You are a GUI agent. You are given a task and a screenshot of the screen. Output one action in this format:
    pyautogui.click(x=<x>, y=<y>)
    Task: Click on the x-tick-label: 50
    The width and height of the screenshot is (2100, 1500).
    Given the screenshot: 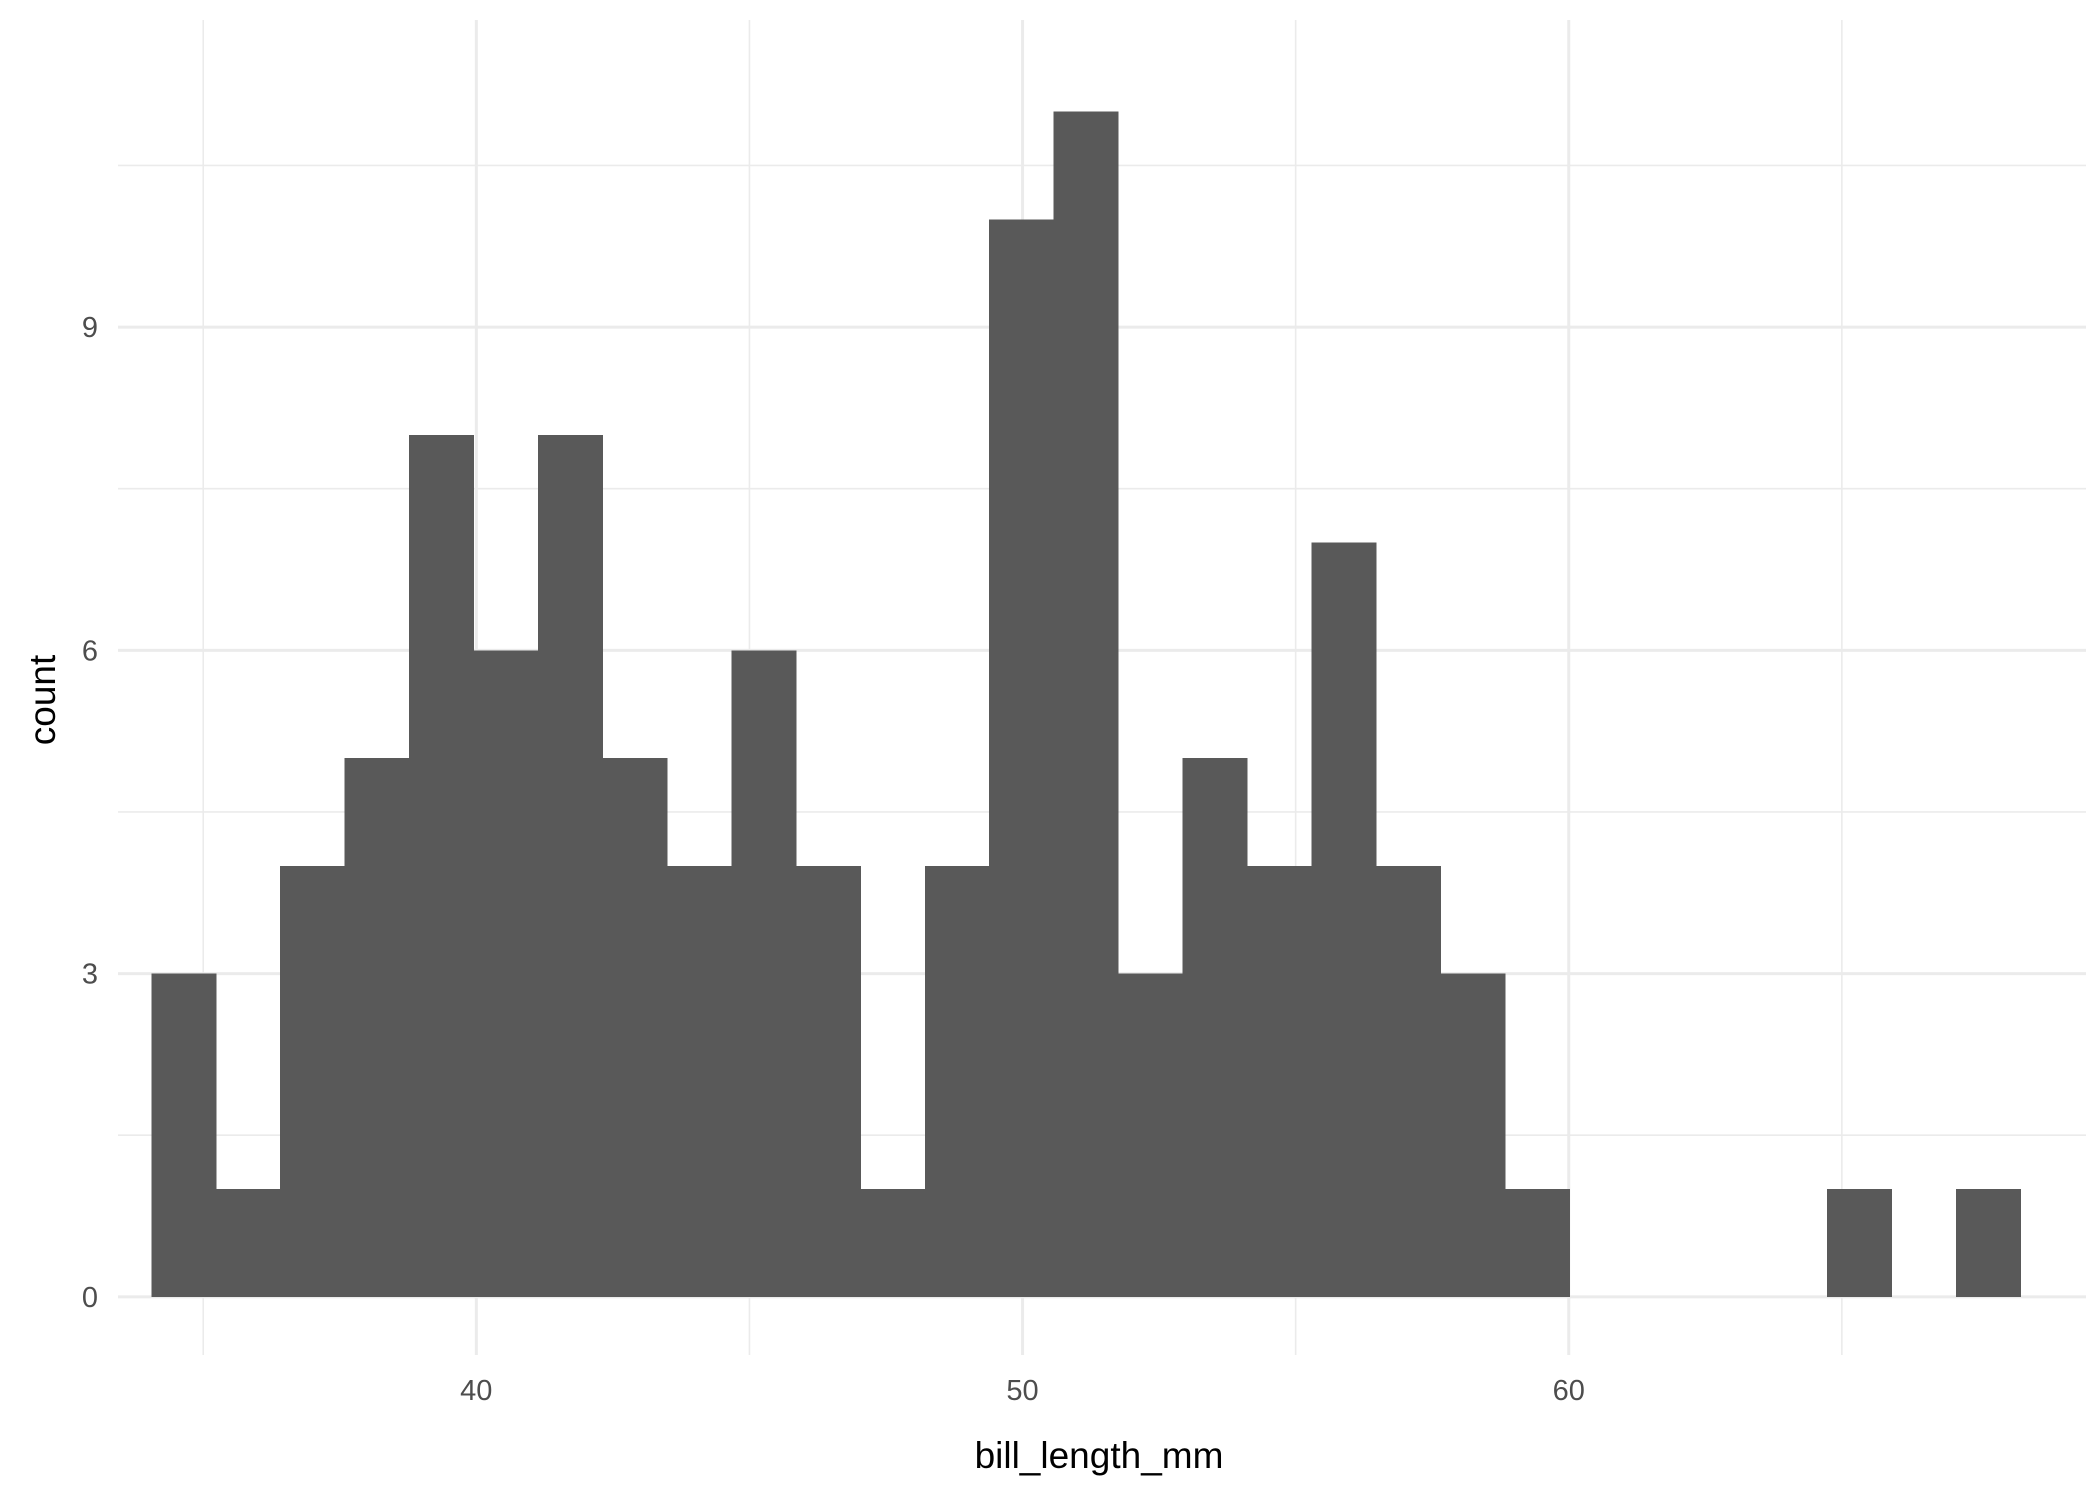 What is the action you would take?
    pyautogui.click(x=1022, y=1391)
    